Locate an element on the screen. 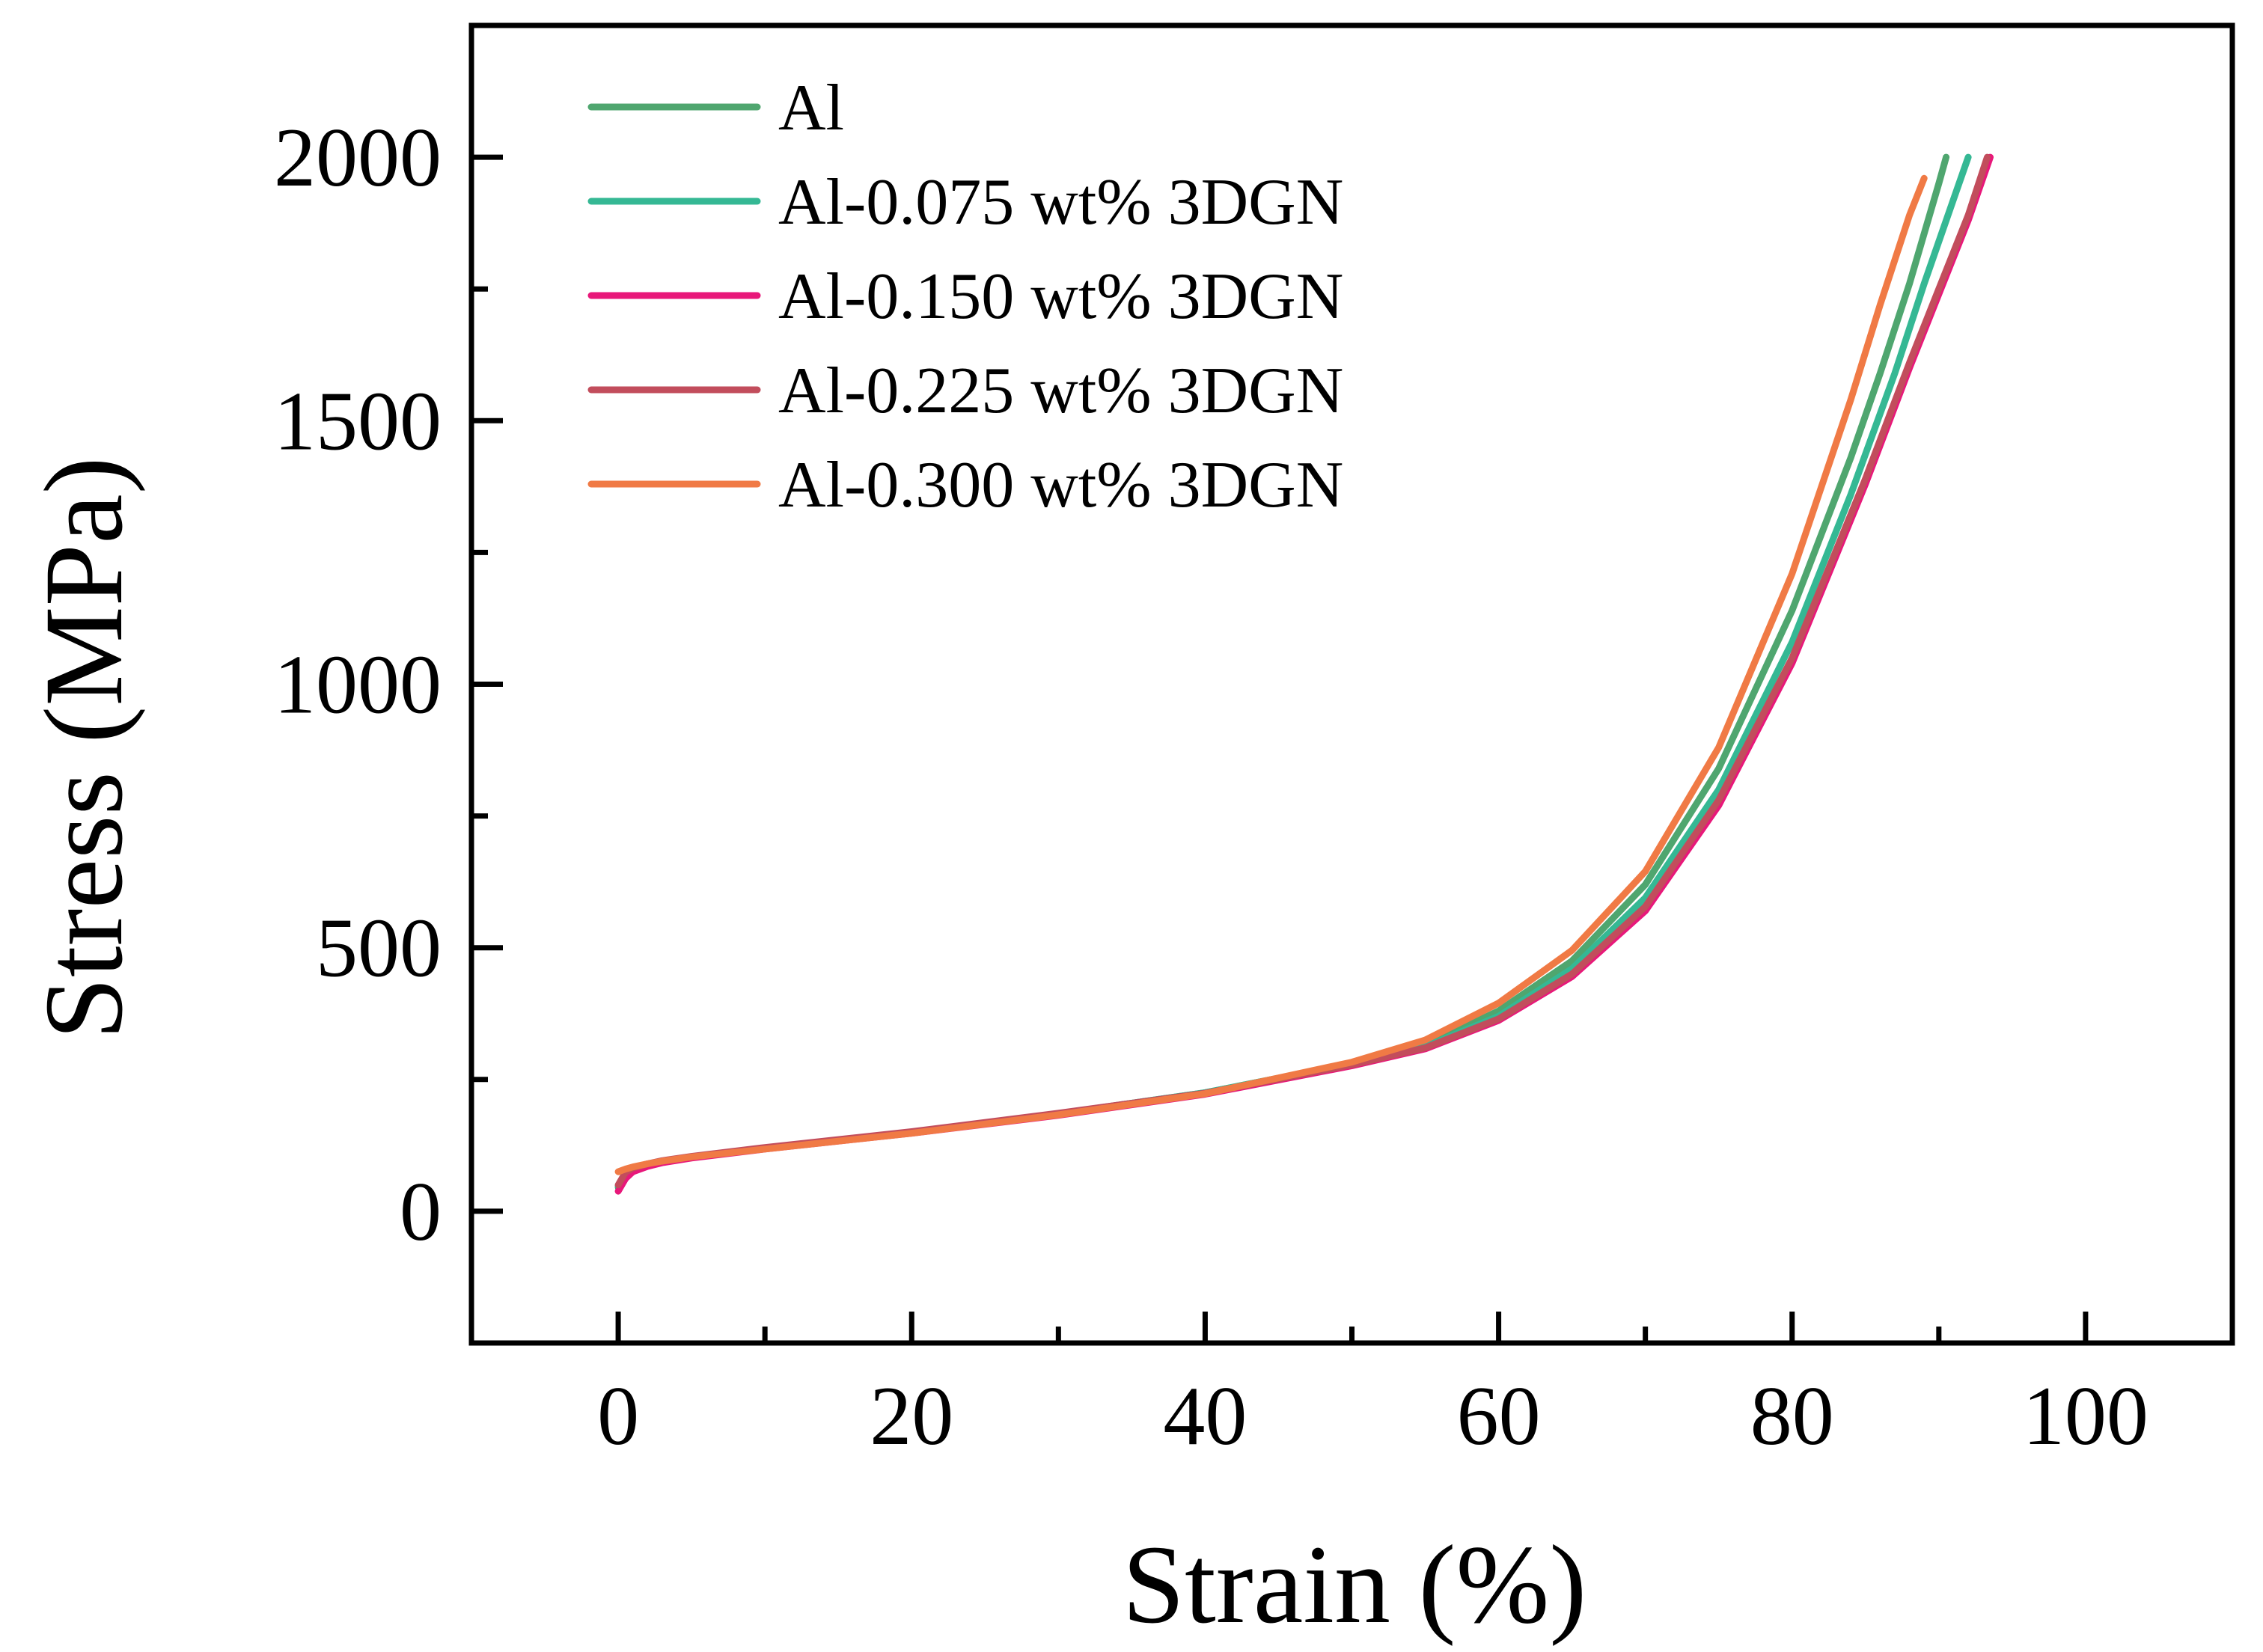 This screenshot has height=1652, width=2263. legend-label: Al-0.225 wt% 3DGN is located at coordinates (1060, 391).